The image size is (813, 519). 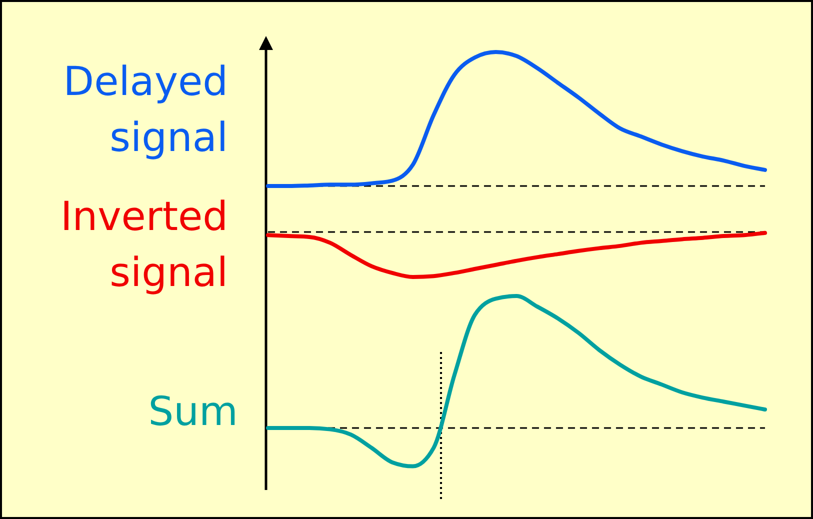 I want to click on series-label: Sum, so click(x=193, y=412).